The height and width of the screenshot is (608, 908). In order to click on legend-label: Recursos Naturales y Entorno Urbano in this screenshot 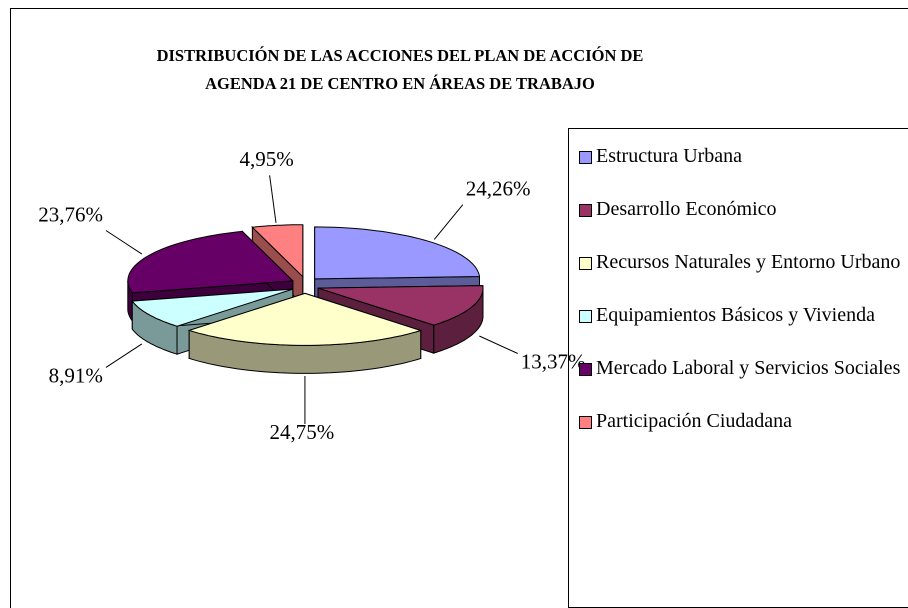, I will do `click(748, 262)`.